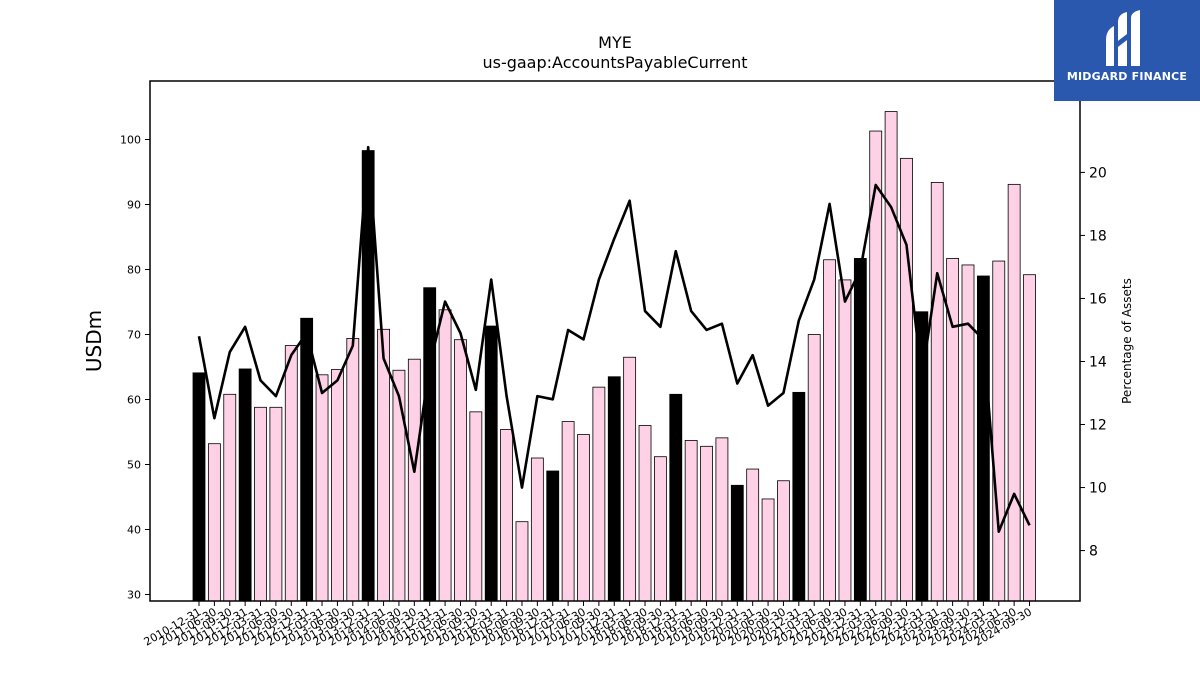 The width and height of the screenshot is (1200, 675). What do you see at coordinates (614, 62) in the screenshot?
I see `chart-subtitle: us-gaap:AccountsPayableCurrent` at bounding box center [614, 62].